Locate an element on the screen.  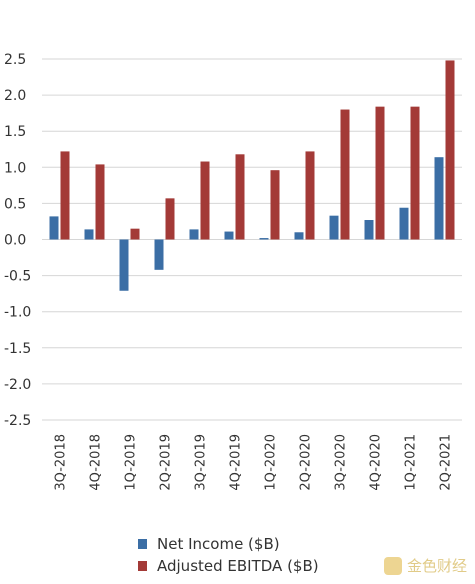
watermark-logo-icon is located at coordinates (392, 565).